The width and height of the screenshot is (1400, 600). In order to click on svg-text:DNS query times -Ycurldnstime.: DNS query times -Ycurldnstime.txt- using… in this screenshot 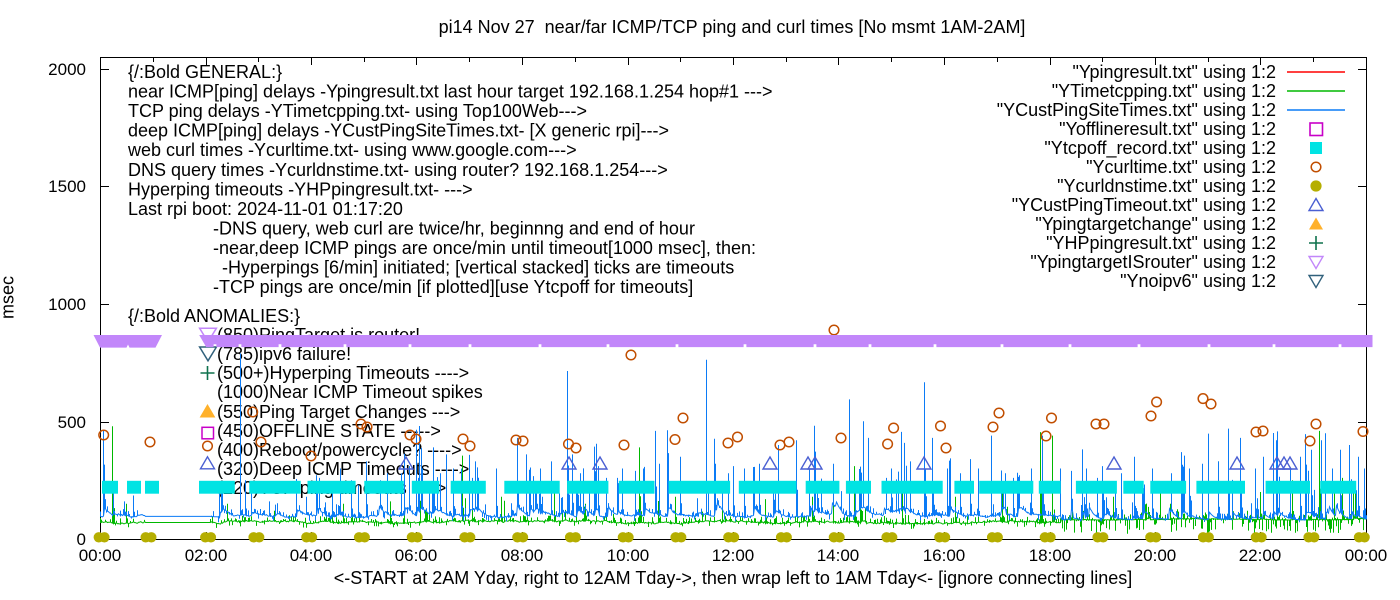, I will do `click(398, 170)`.